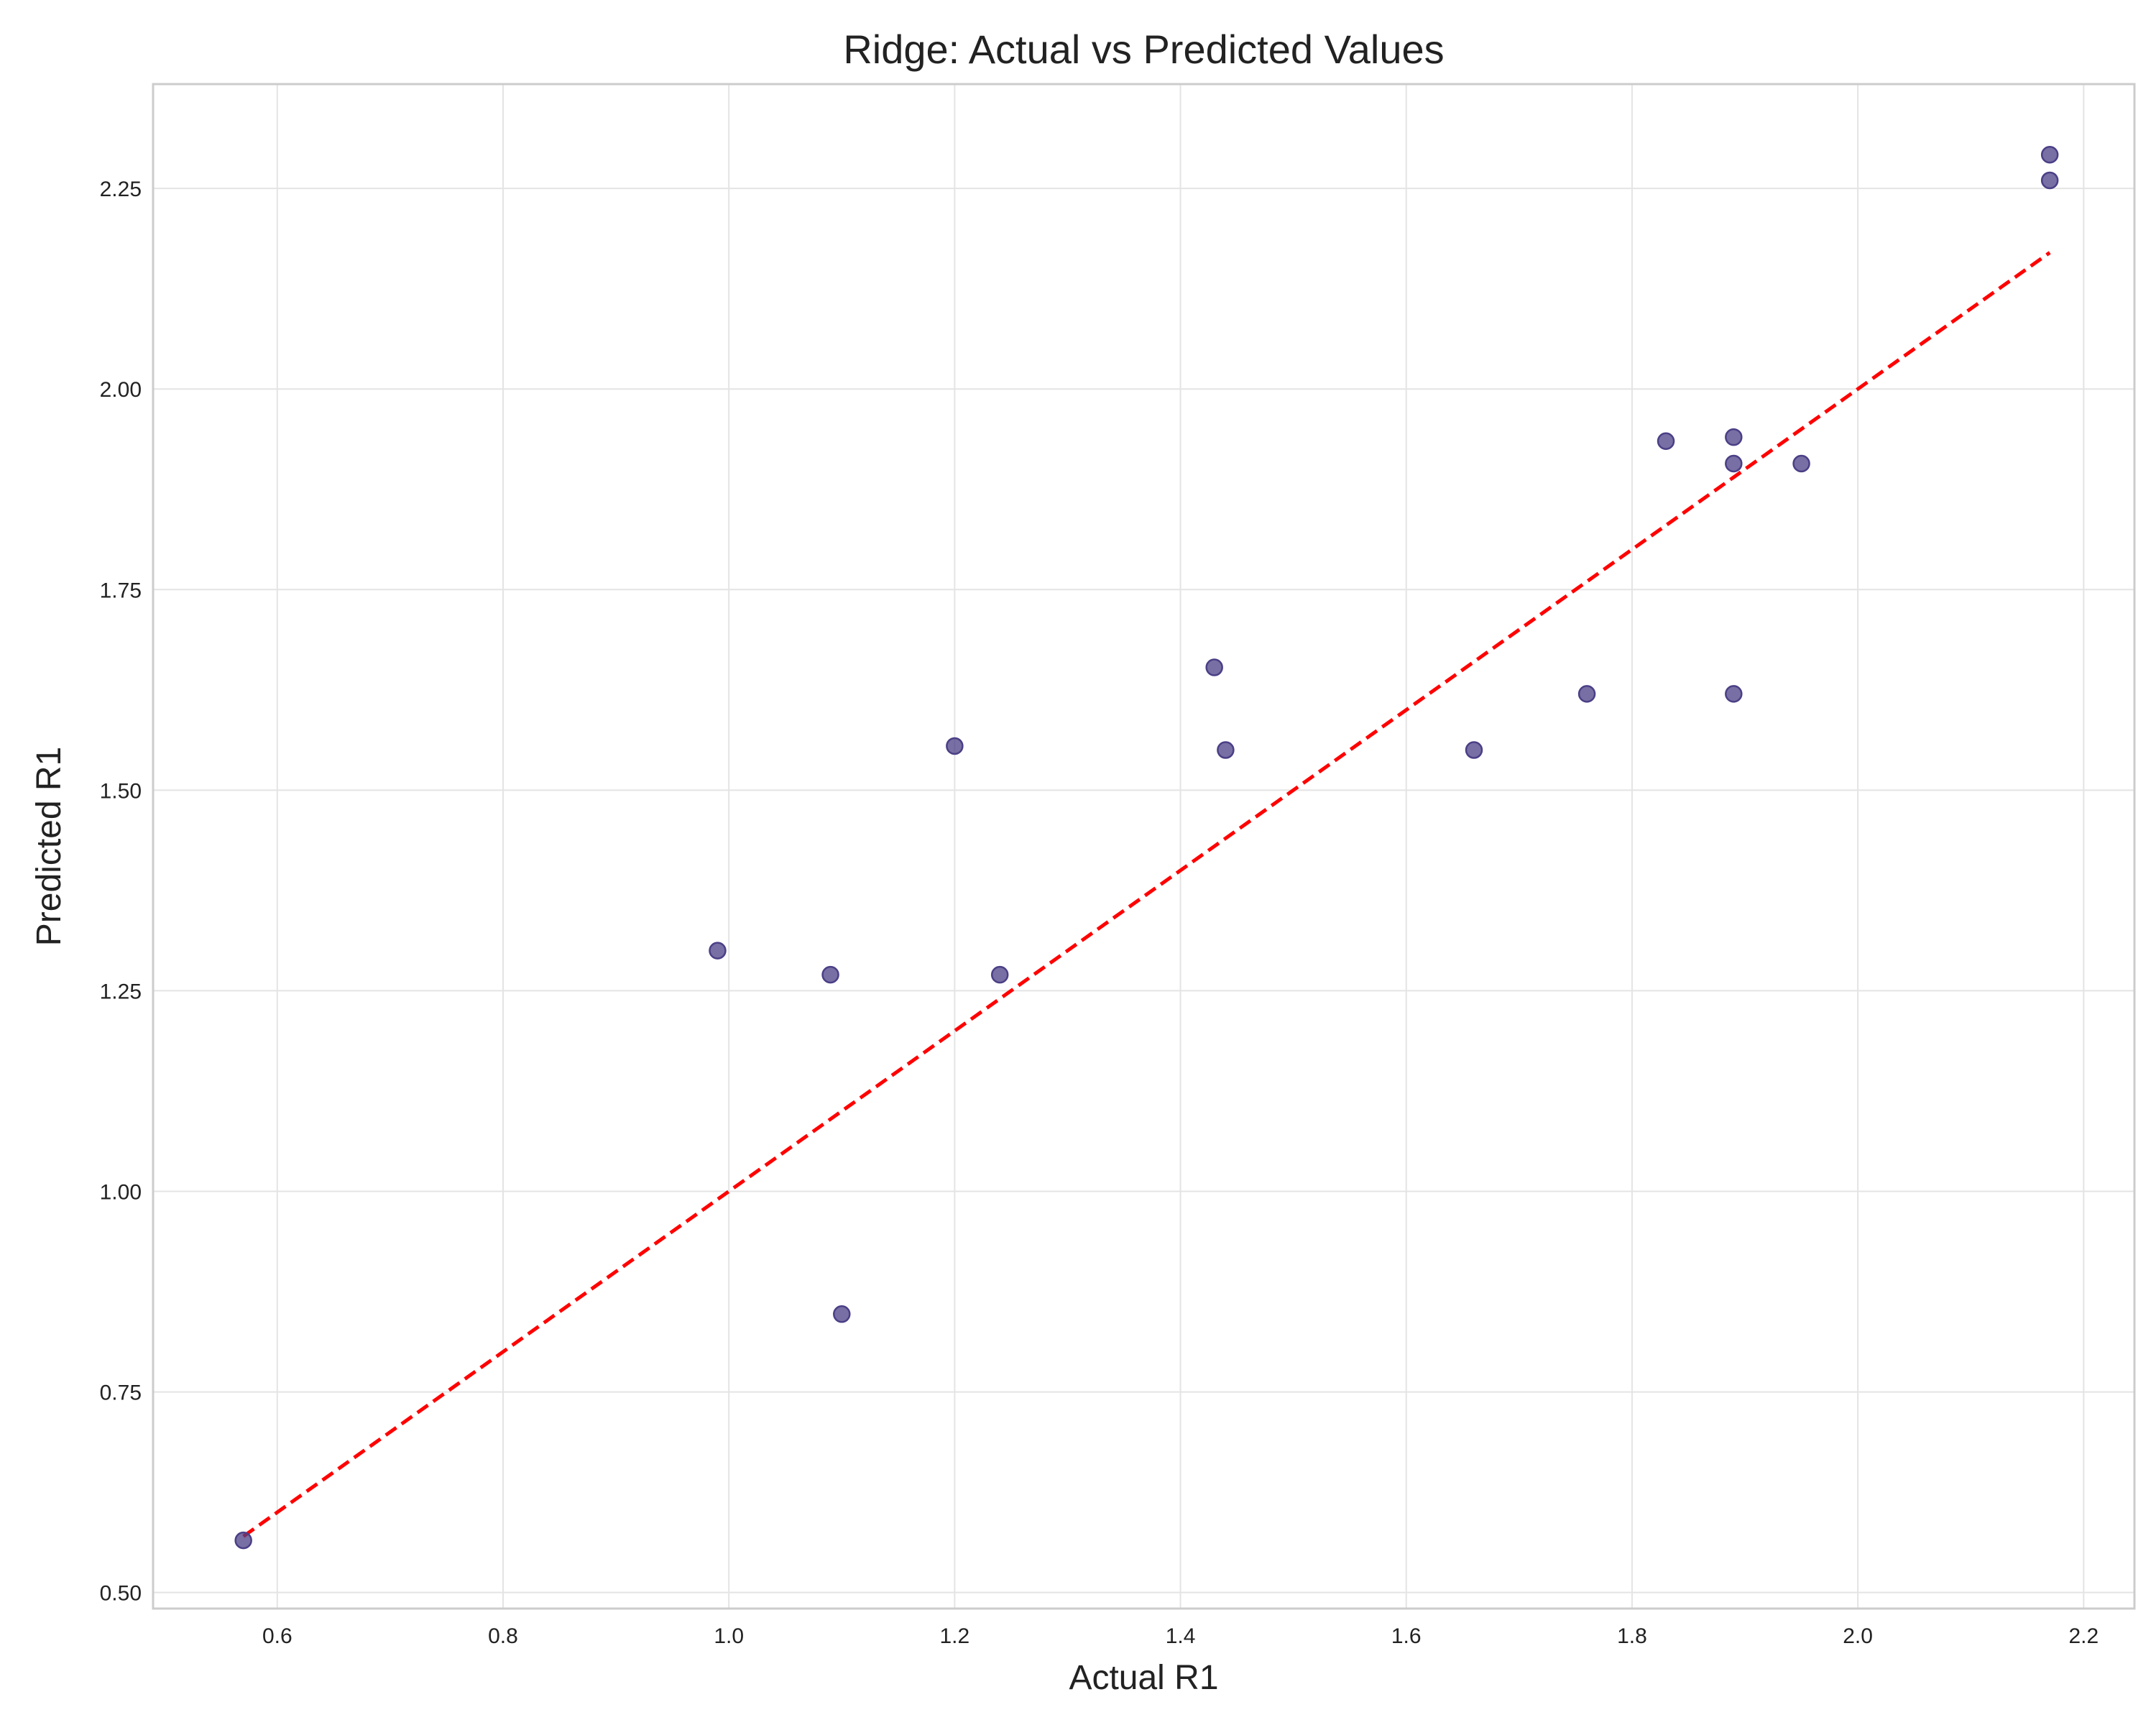 This screenshot has width=2156, height=1725. I want to click on x-tick-label: 1.6, so click(1406, 1636).